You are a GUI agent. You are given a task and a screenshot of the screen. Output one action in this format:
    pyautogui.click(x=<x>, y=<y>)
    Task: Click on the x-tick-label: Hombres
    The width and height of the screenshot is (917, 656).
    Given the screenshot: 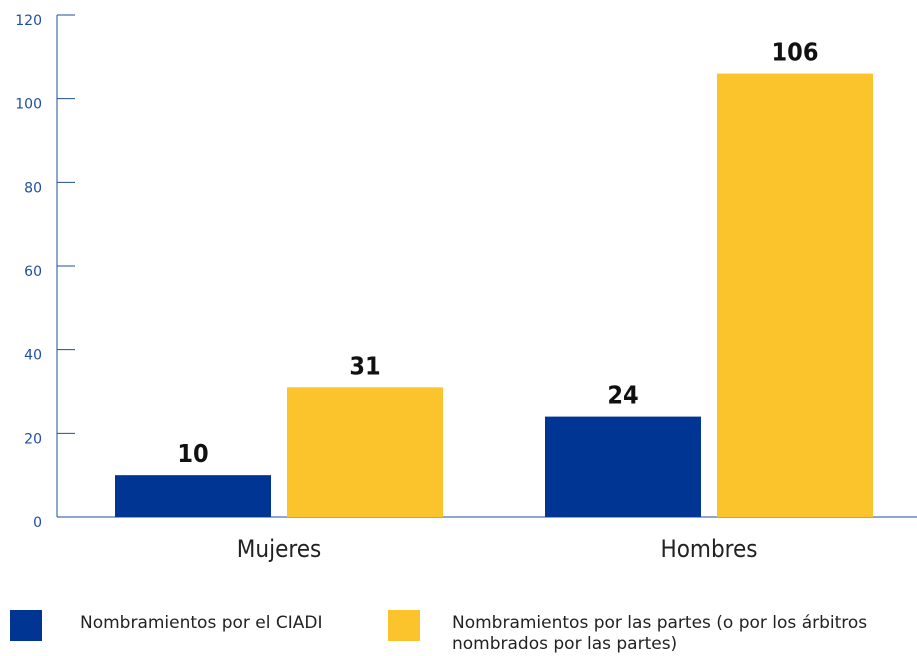 What is the action you would take?
    pyautogui.click(x=708, y=549)
    